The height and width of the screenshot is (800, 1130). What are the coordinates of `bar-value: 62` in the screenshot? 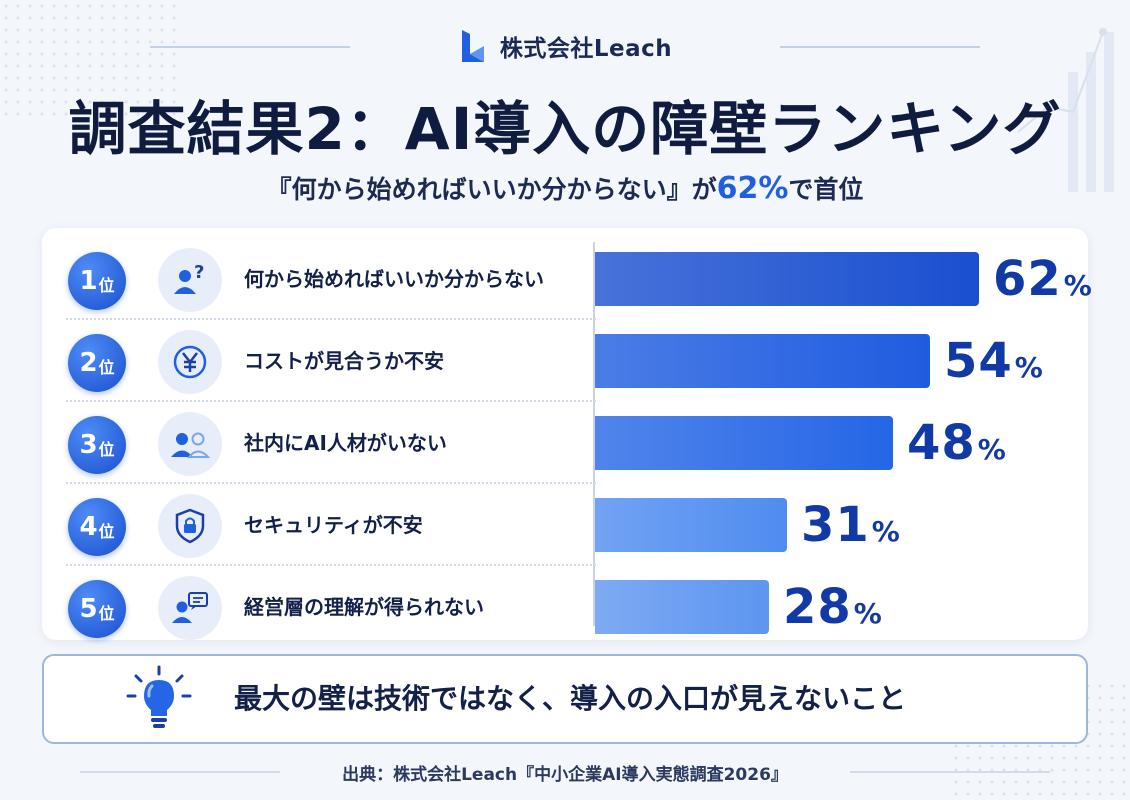 It's located at (1027, 279).